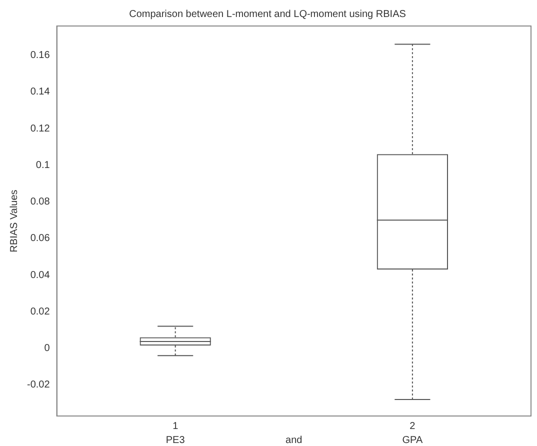 The height and width of the screenshot is (446, 537). What do you see at coordinates (14, 221) in the screenshot?
I see `y-axis-title: RBIAS Values` at bounding box center [14, 221].